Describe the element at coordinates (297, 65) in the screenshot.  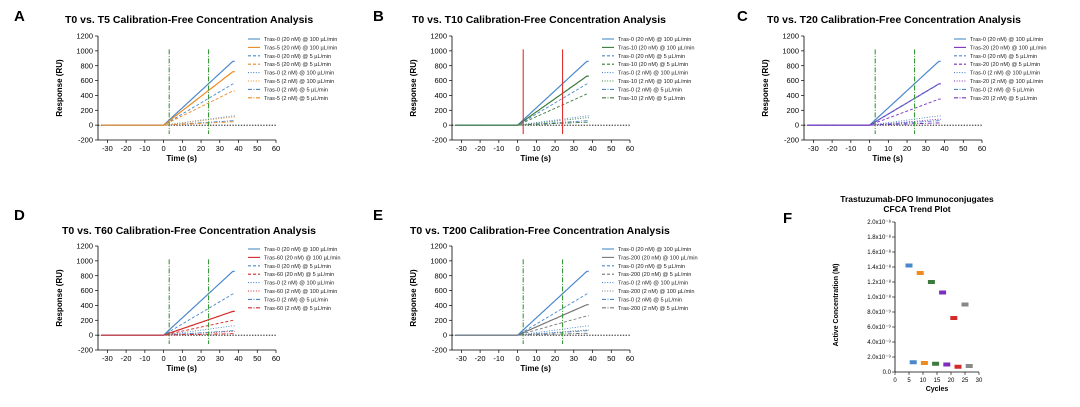
I see `legend-entry-4: Tras-5 (20 nM) @ 5 µL/min` at that location.